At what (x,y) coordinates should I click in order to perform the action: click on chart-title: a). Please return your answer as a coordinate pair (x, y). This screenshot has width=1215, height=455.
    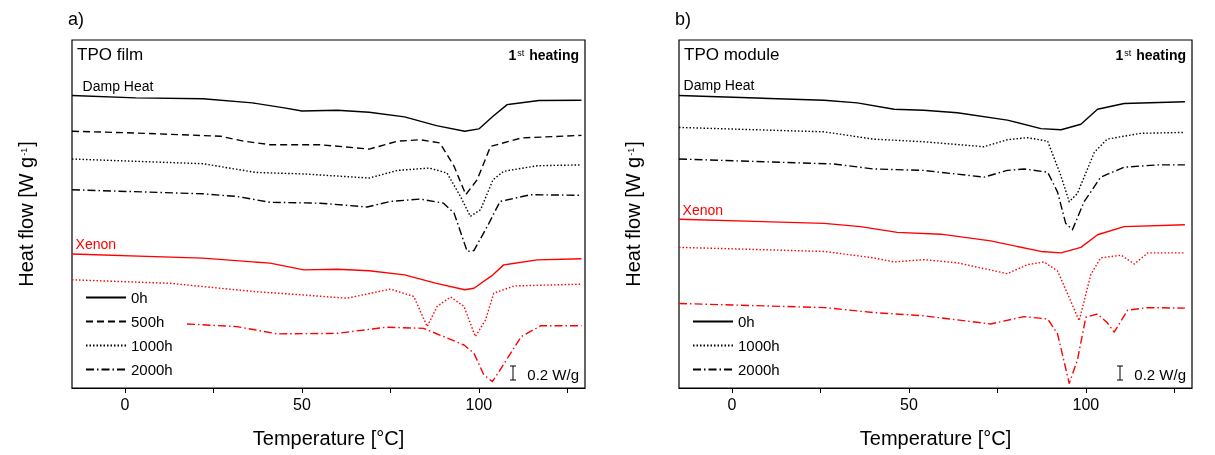
    Looking at the image, I should click on (76, 19).